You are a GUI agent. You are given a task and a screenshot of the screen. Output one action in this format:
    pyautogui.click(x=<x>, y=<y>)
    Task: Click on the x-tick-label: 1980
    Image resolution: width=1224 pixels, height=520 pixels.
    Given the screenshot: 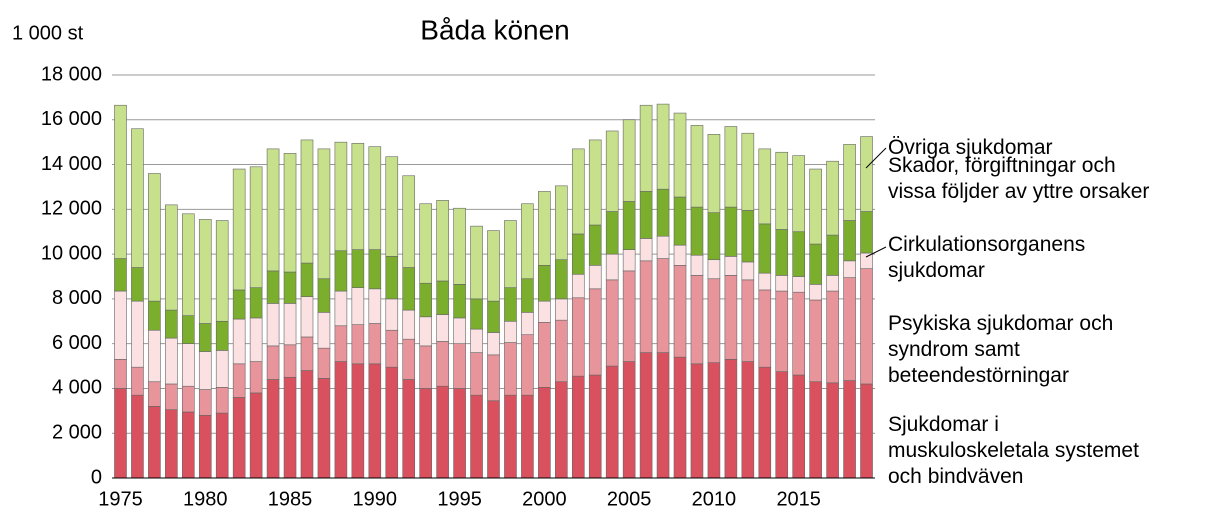 What is the action you would take?
    pyautogui.click(x=205, y=499)
    